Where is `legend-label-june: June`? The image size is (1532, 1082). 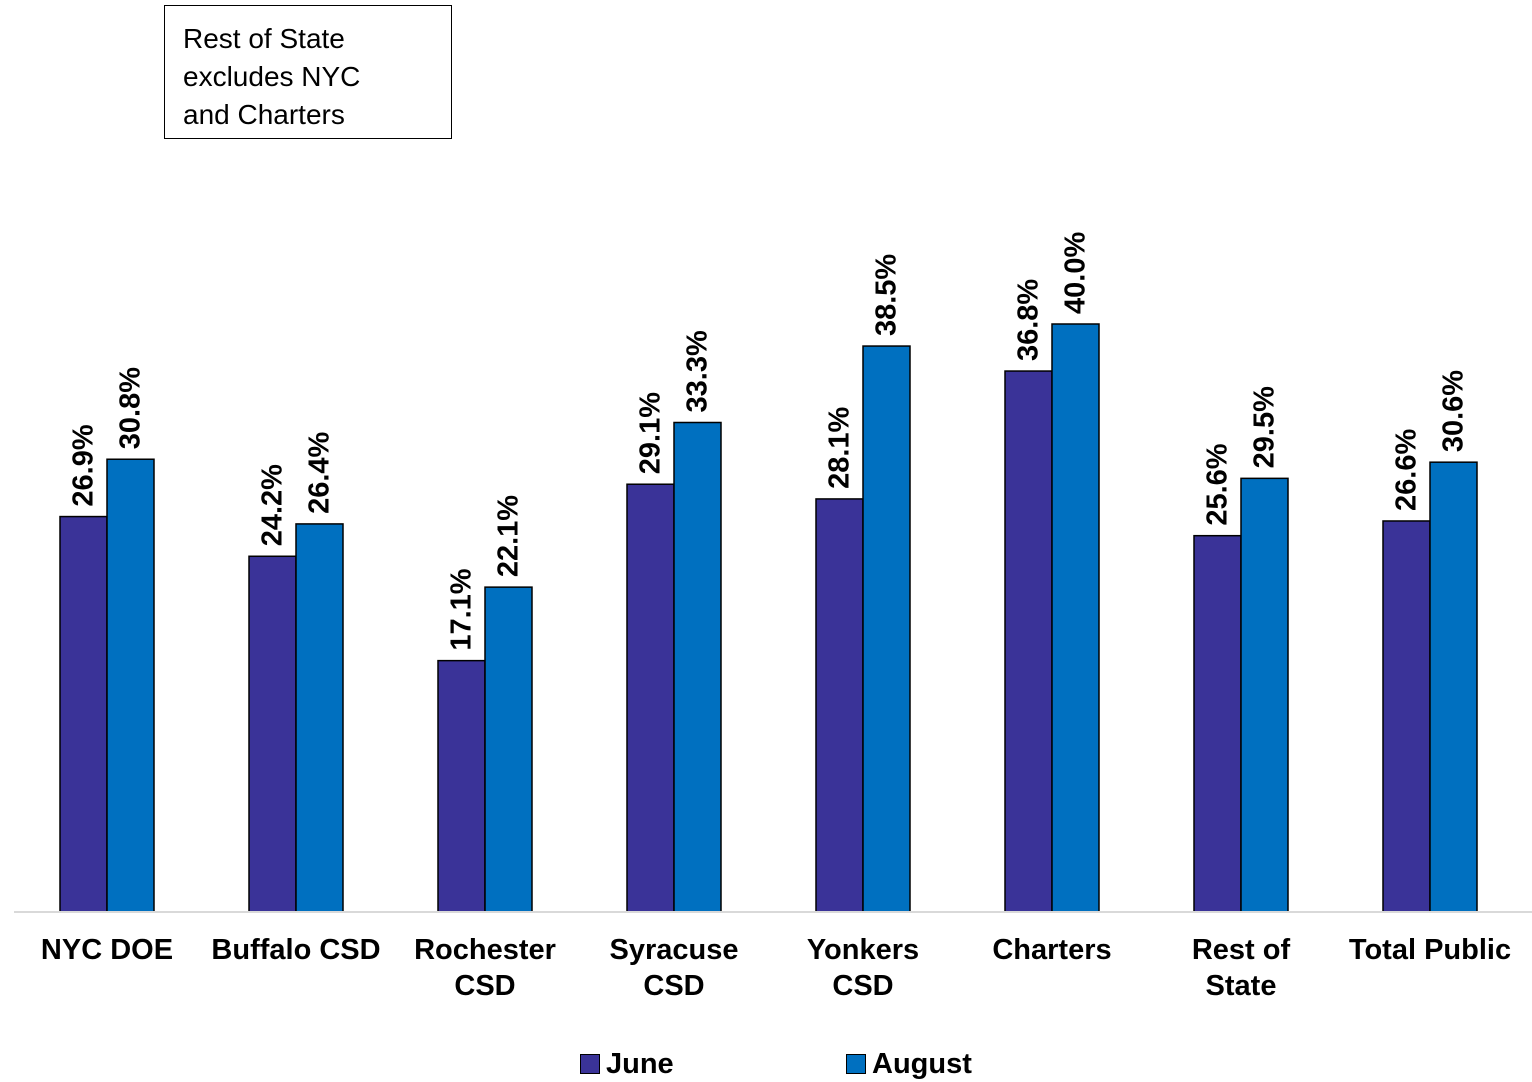 legend-label-june: June is located at coordinates (640, 1063).